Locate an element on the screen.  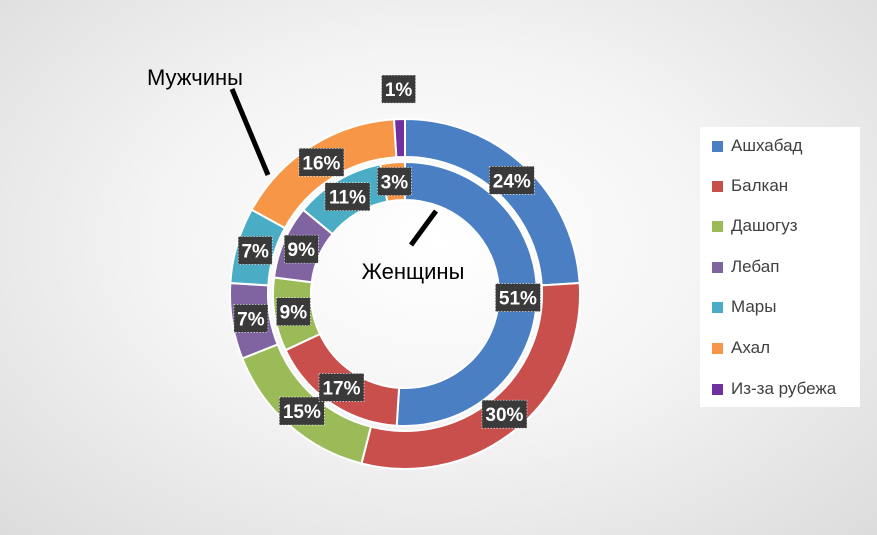
series-label-women: Женщины is located at coordinates (413, 271).